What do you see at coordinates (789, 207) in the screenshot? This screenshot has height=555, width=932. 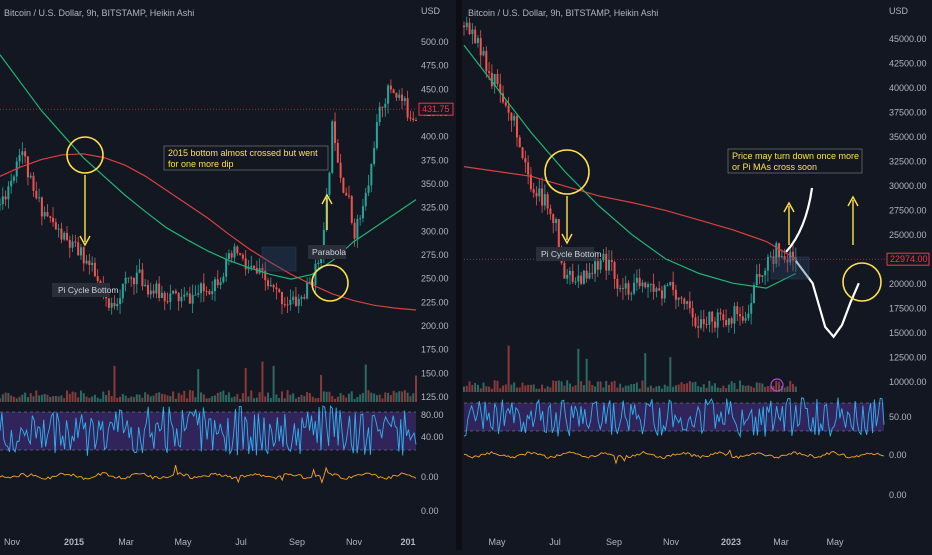 I see `up-arrow-head` at bounding box center [789, 207].